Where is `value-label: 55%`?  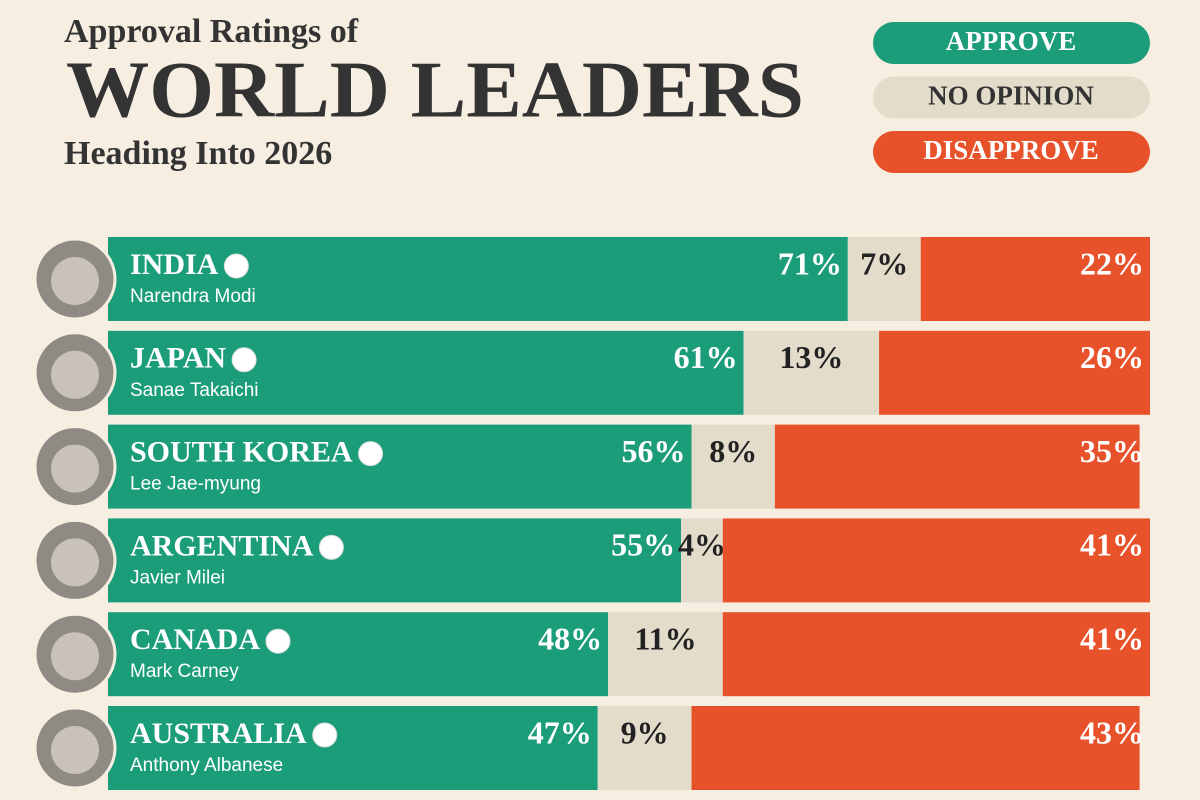
value-label: 55% is located at coordinates (643, 545).